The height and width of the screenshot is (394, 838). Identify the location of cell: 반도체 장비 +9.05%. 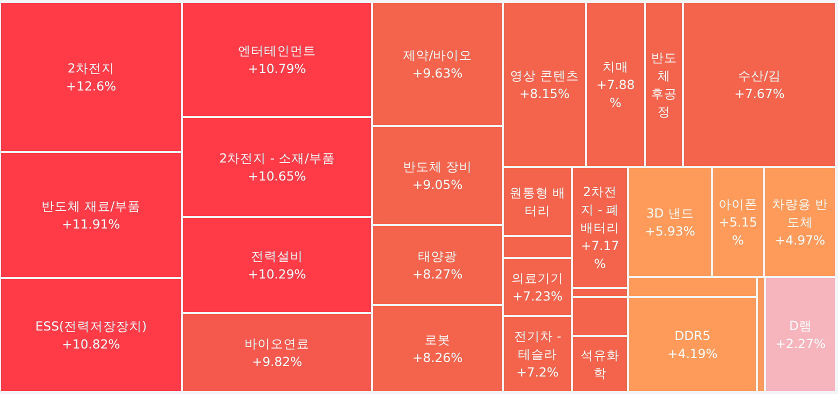
(437, 175).